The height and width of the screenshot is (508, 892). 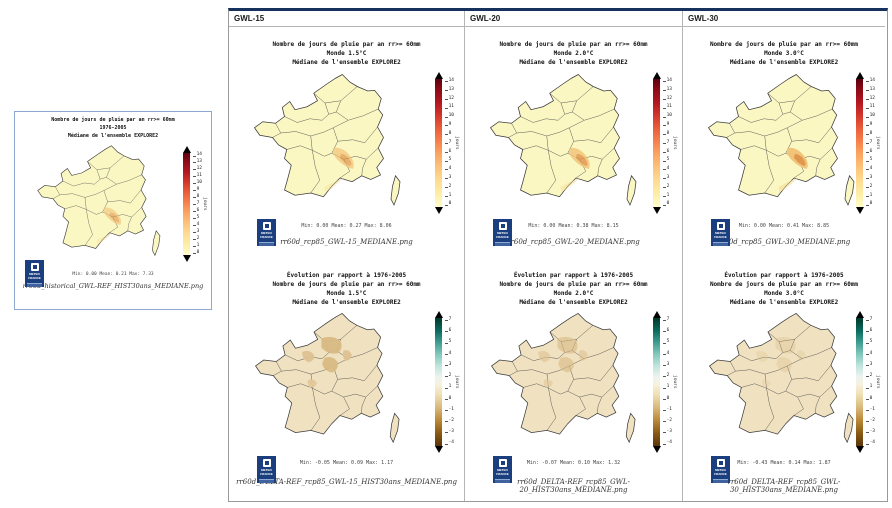 What do you see at coordinates (346, 293) in the screenshot?
I see `map-title-line: Monde 1.5°C` at bounding box center [346, 293].